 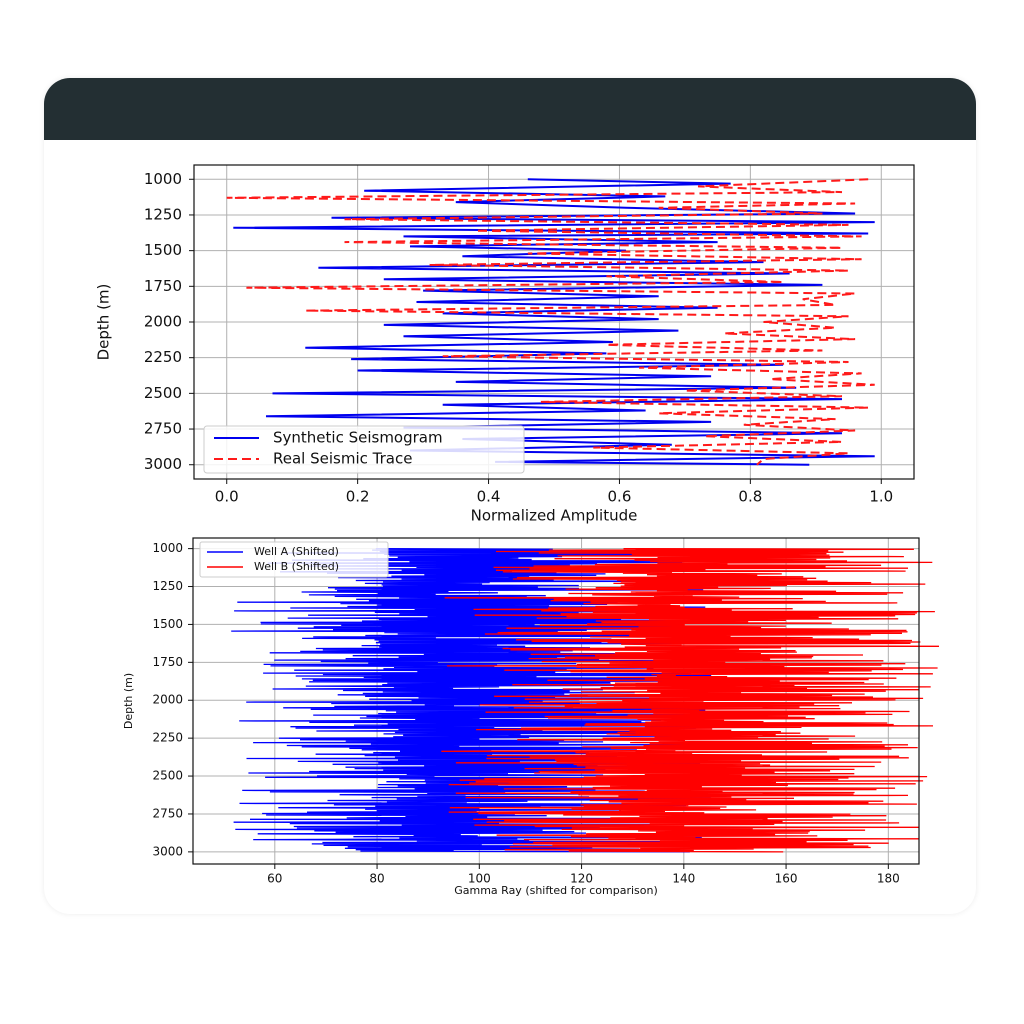 I want to click on well-b-line, so click(x=690, y=700).